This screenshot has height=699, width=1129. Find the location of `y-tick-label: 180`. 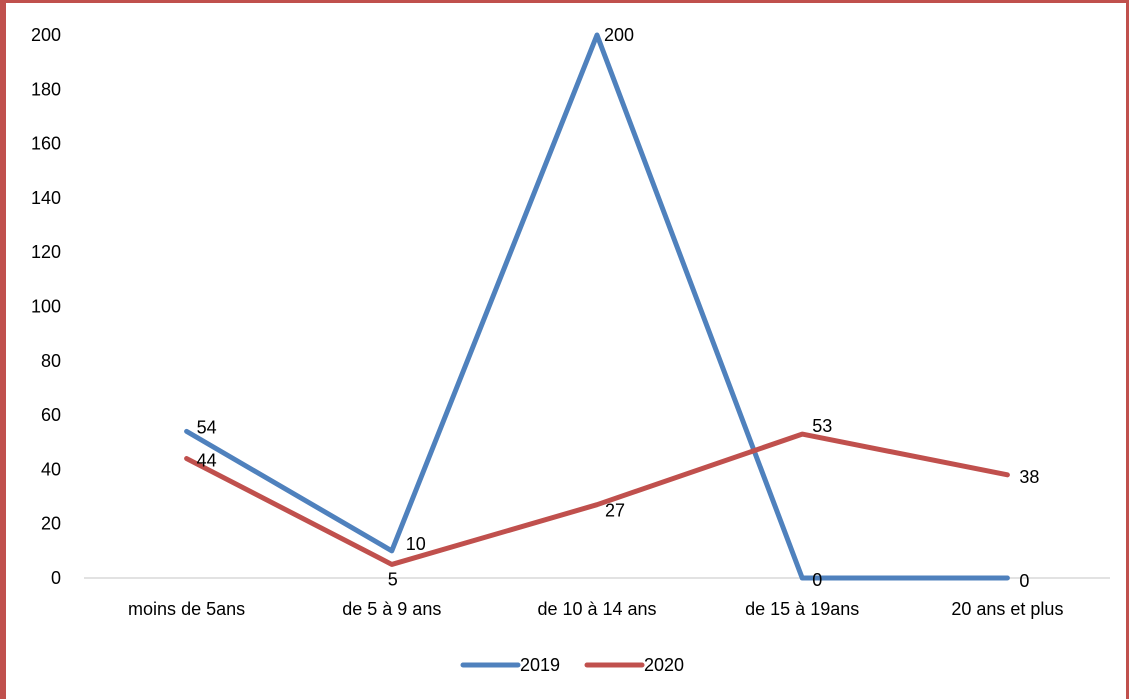

y-tick-label: 180 is located at coordinates (46, 89).